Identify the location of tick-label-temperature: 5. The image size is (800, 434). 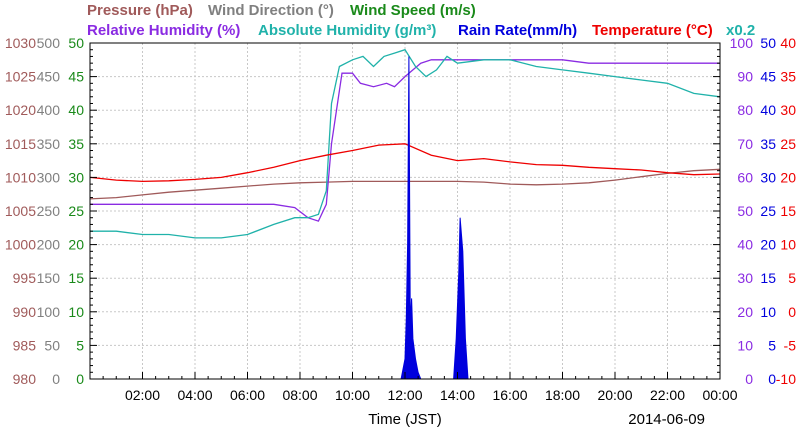
(792, 278).